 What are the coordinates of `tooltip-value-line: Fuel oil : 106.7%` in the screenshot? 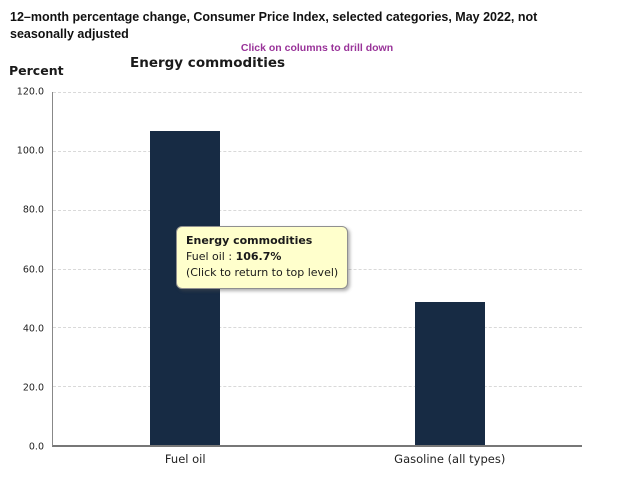 It's located at (262, 257).